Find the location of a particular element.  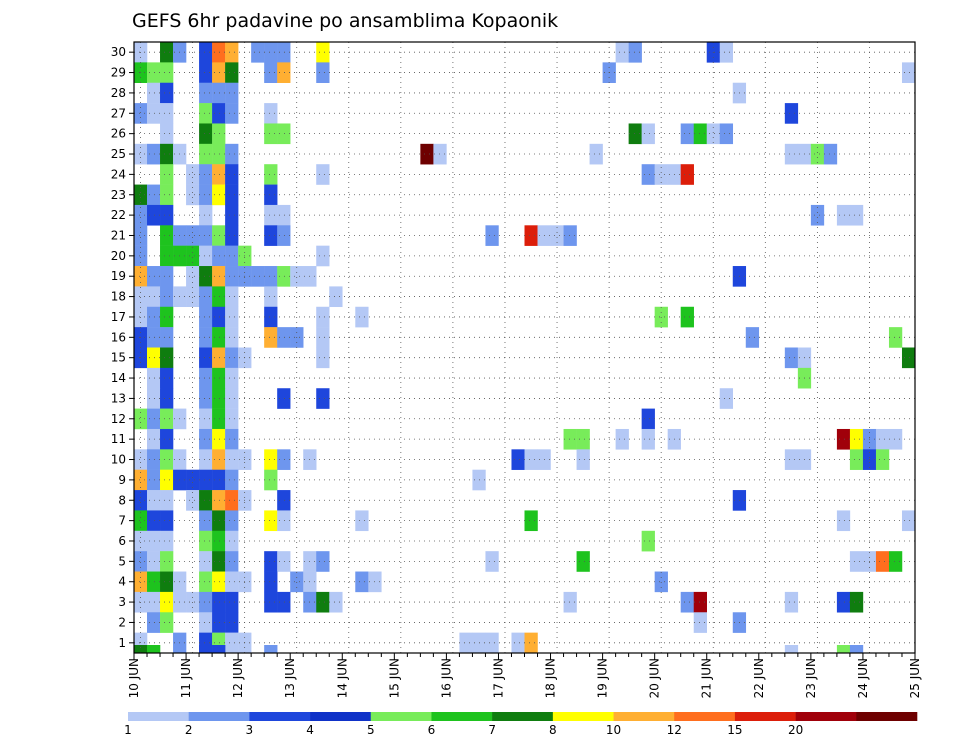

y-tick-label: 17 is located at coordinates (118, 317).